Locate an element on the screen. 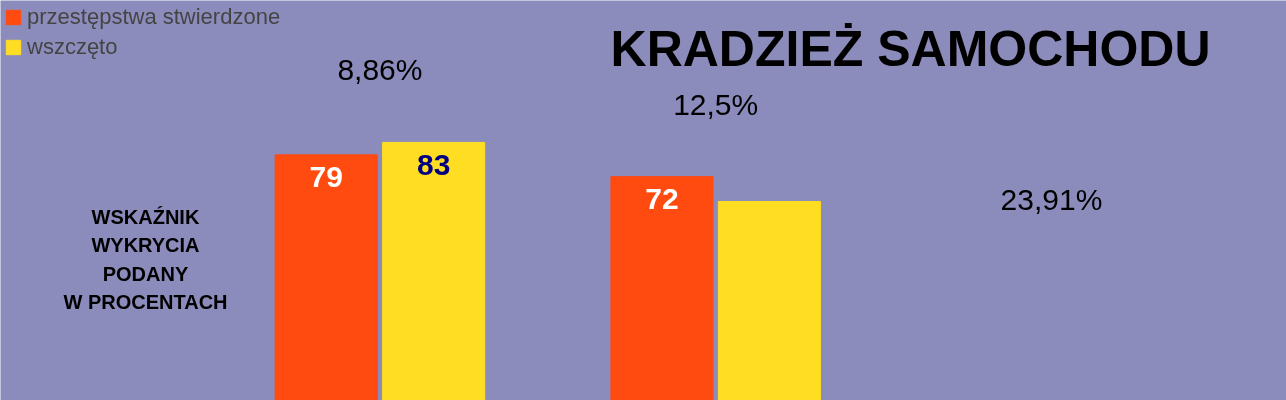 Image resolution: width=1286 pixels, height=400 pixels. data-label: 79 is located at coordinates (326, 177).